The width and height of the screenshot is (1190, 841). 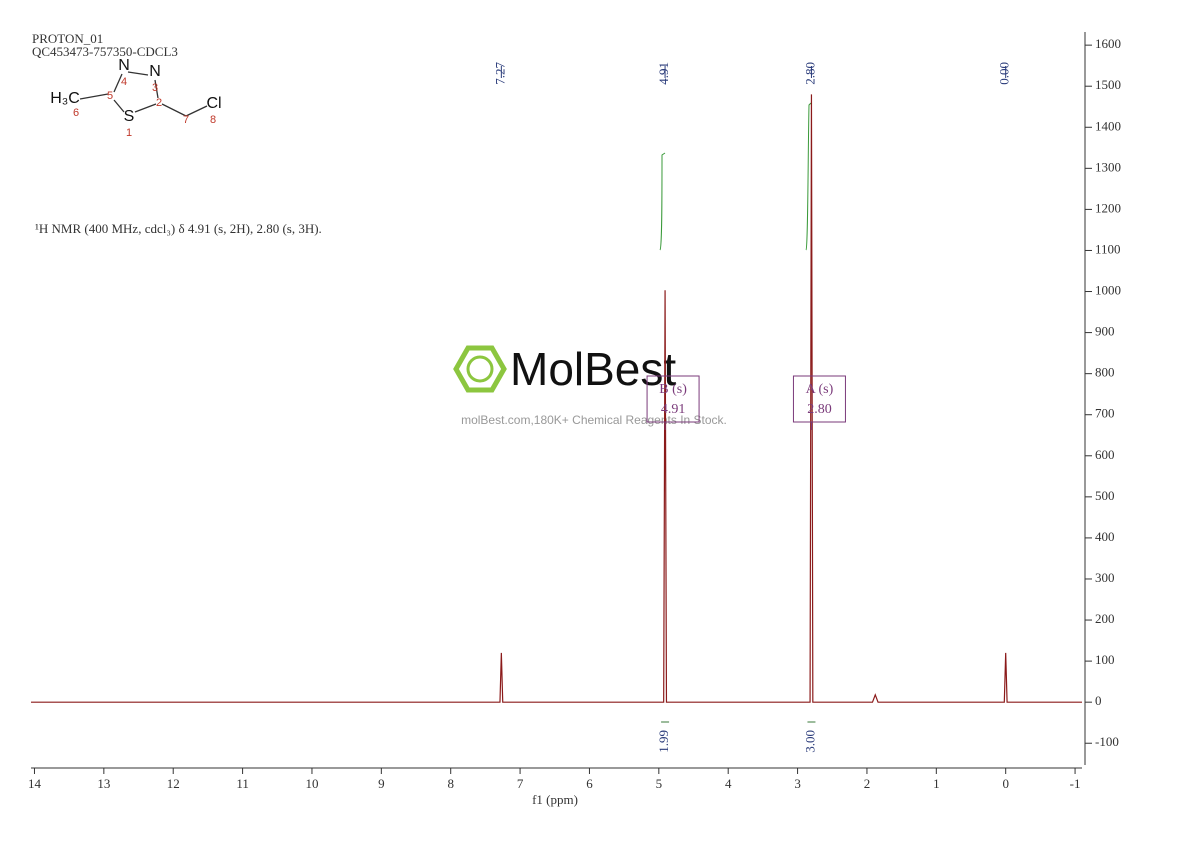 What do you see at coordinates (450, 783) in the screenshot?
I see `x-tick-label: 8` at bounding box center [450, 783].